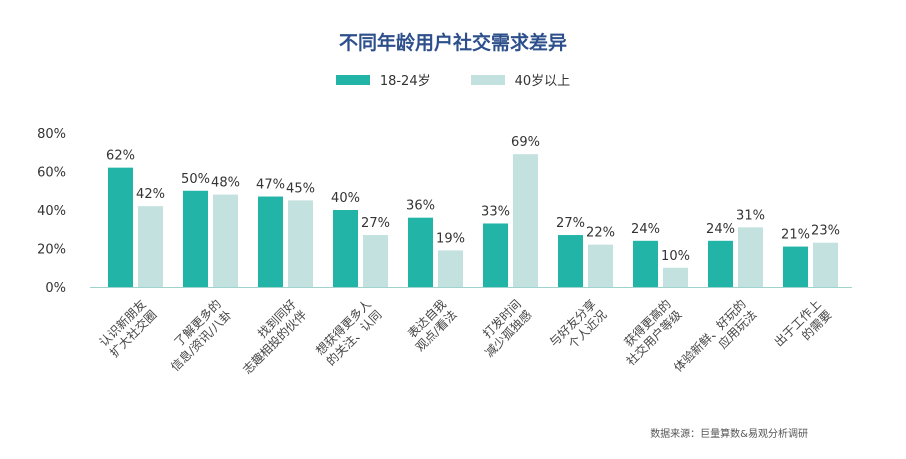 The image size is (906, 459). What do you see at coordinates (495, 211) in the screenshot?
I see `data-label: 33%` at bounding box center [495, 211].